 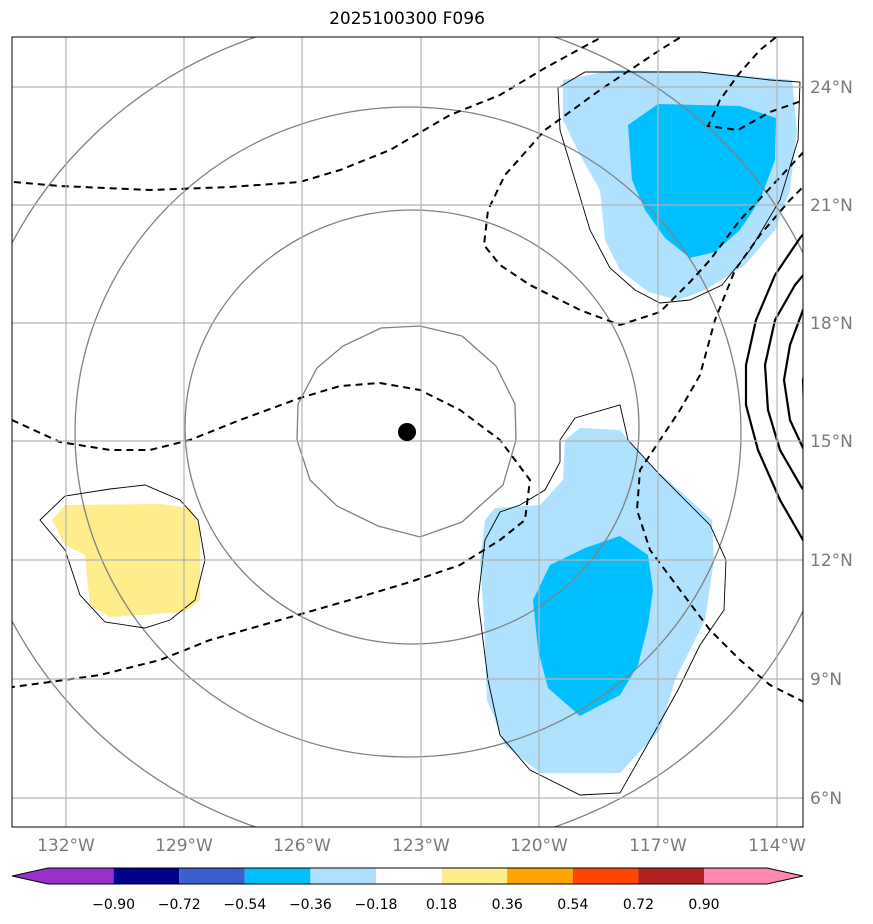 I want to click on lat-tick-label: 15°N, so click(x=831, y=442).